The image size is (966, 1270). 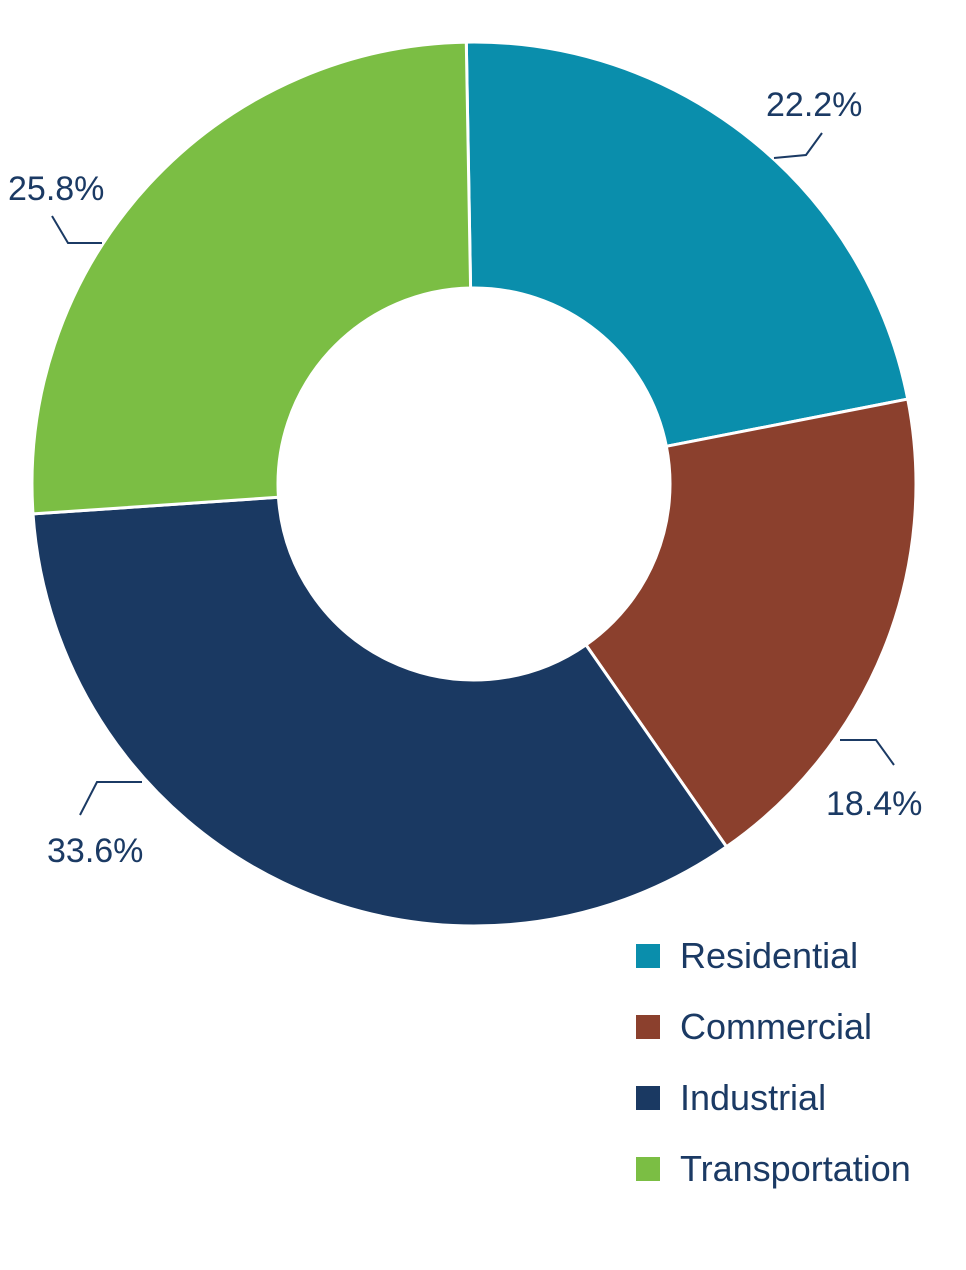 What do you see at coordinates (95, 851) in the screenshot?
I see `data-label-industrial: 33.6%` at bounding box center [95, 851].